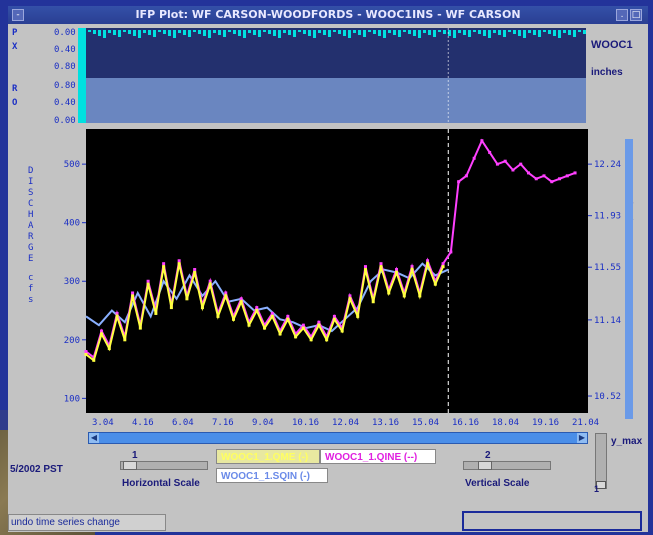 The height and width of the screenshot is (535, 653). I want to click on axis-letter: E, so click(31, 259).